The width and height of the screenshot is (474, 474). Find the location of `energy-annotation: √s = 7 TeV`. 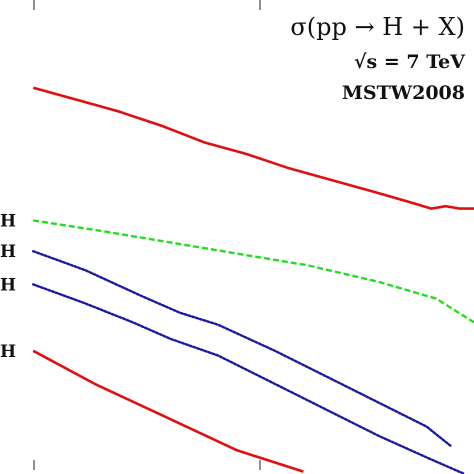

energy-annotation: √s = 7 TeV is located at coordinates (410, 62).